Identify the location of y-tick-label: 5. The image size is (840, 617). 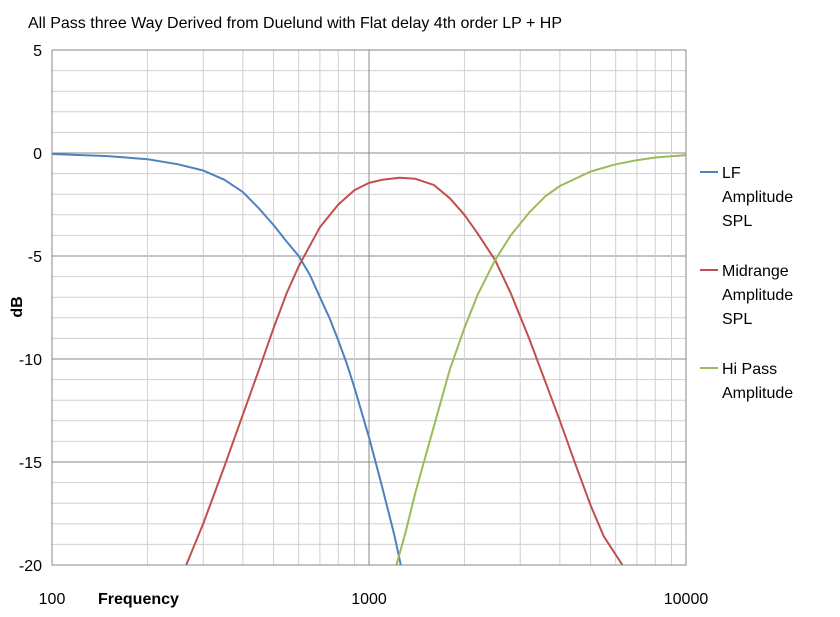
(37, 51).